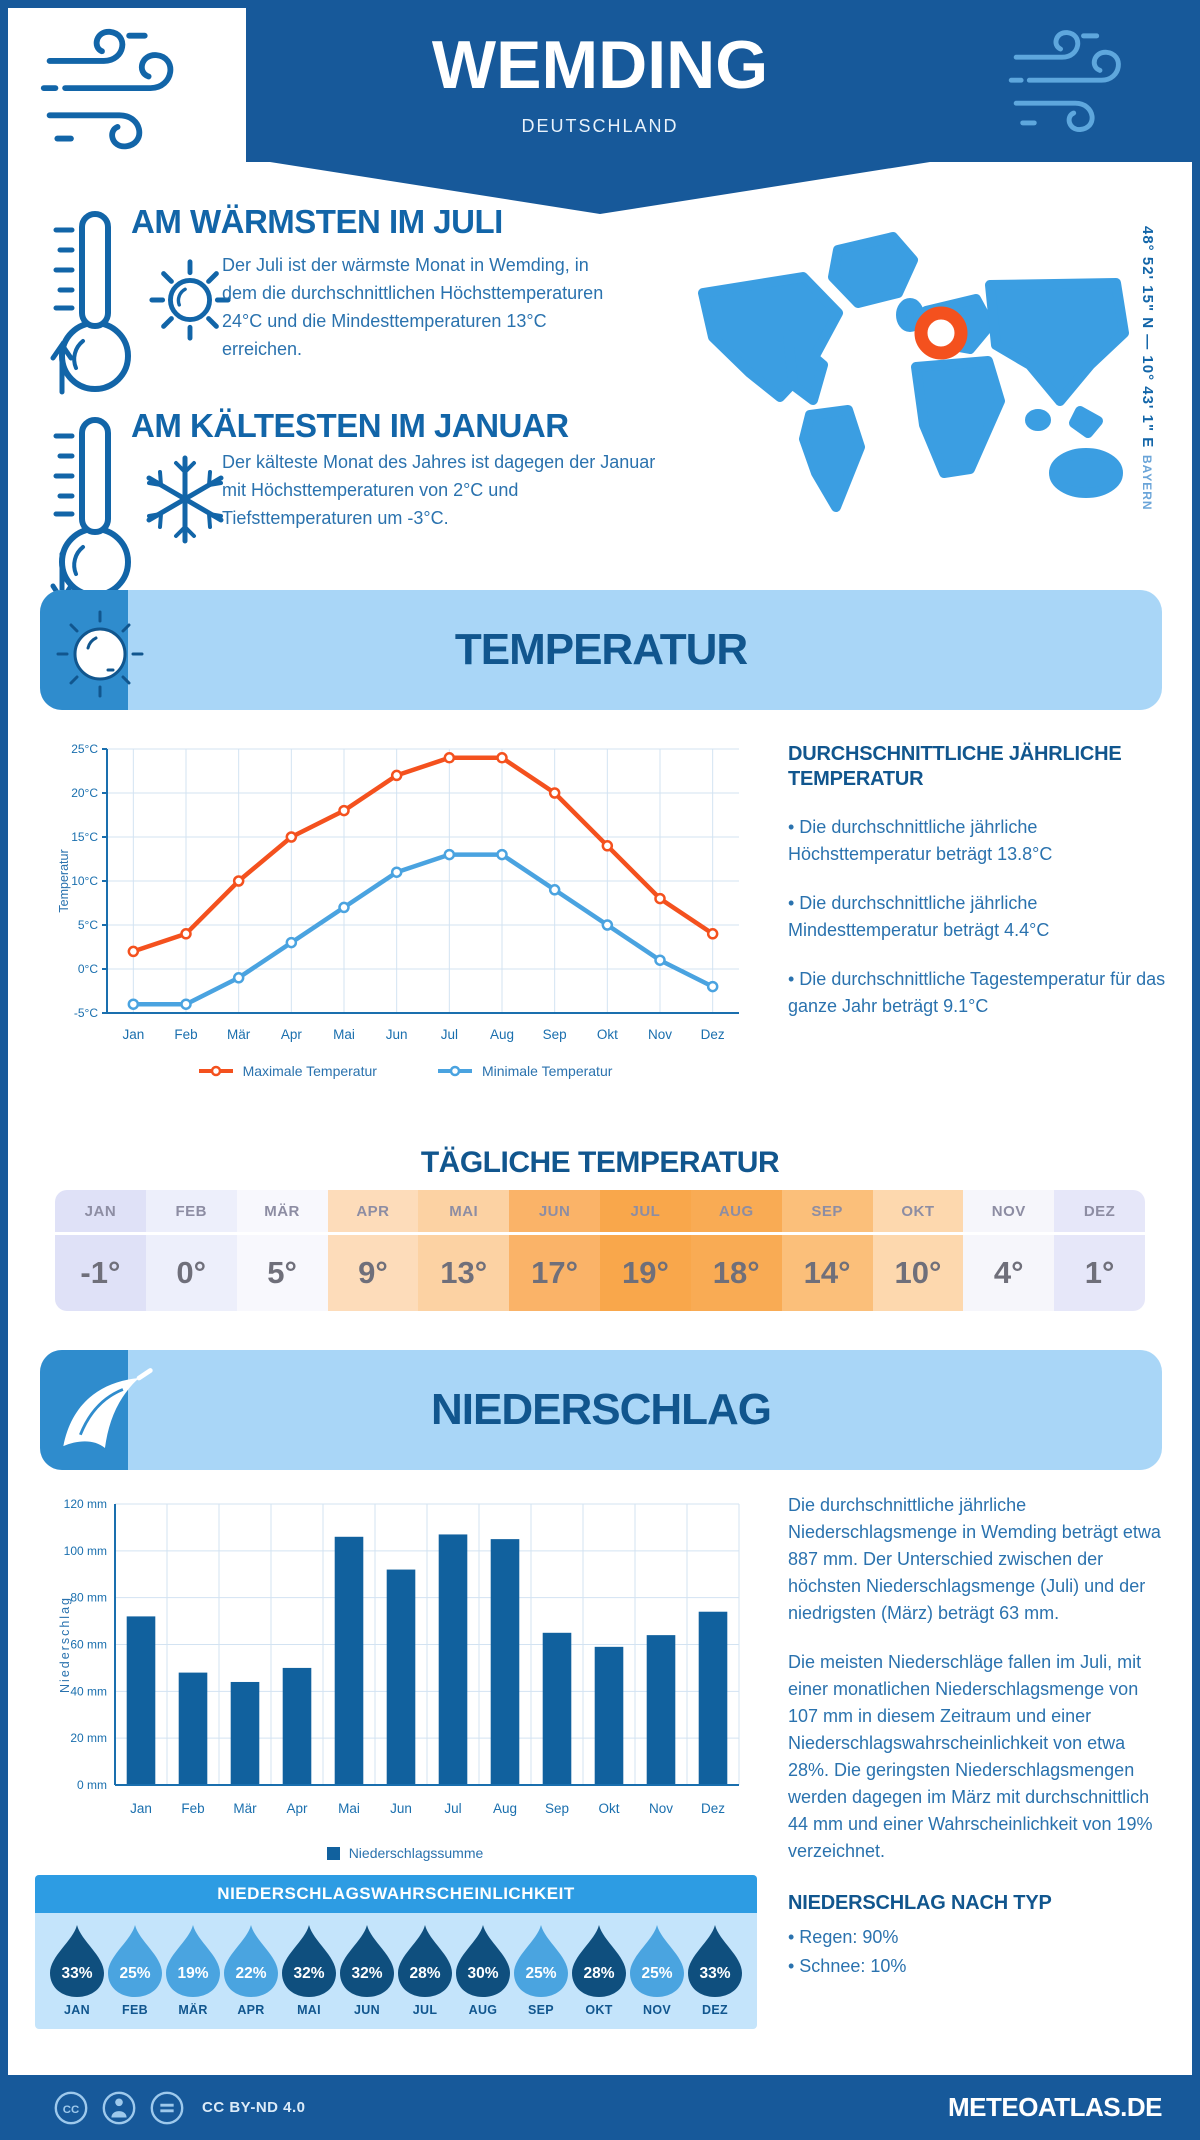 The image size is (1200, 2140). I want to click on droplet-month-label: JUL, so click(425, 2010).